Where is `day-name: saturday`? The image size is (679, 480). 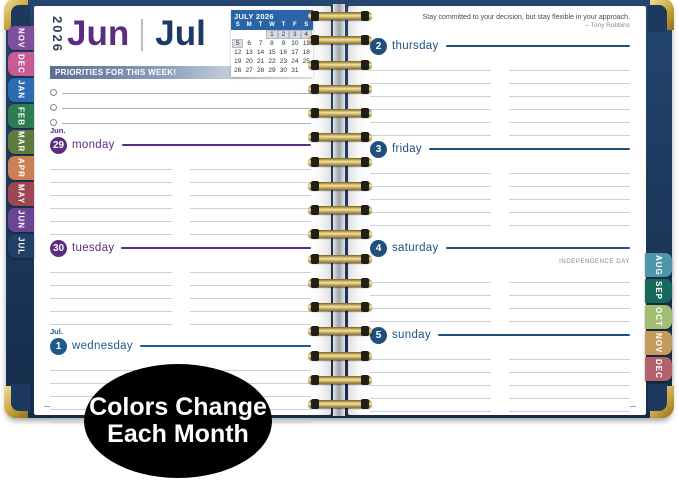 day-name: saturday is located at coordinates (415, 248).